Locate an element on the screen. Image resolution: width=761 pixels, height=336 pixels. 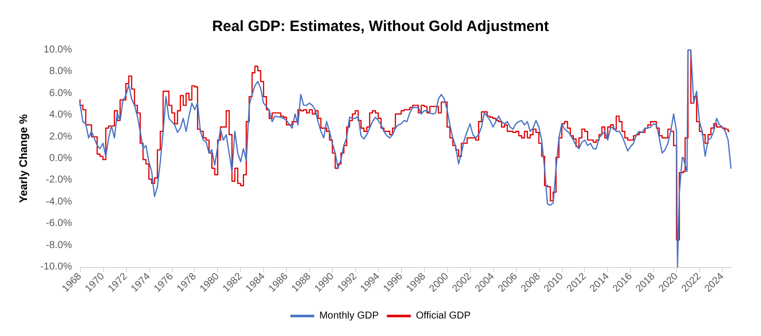
legend-label: Official GDP is located at coordinates (443, 316).